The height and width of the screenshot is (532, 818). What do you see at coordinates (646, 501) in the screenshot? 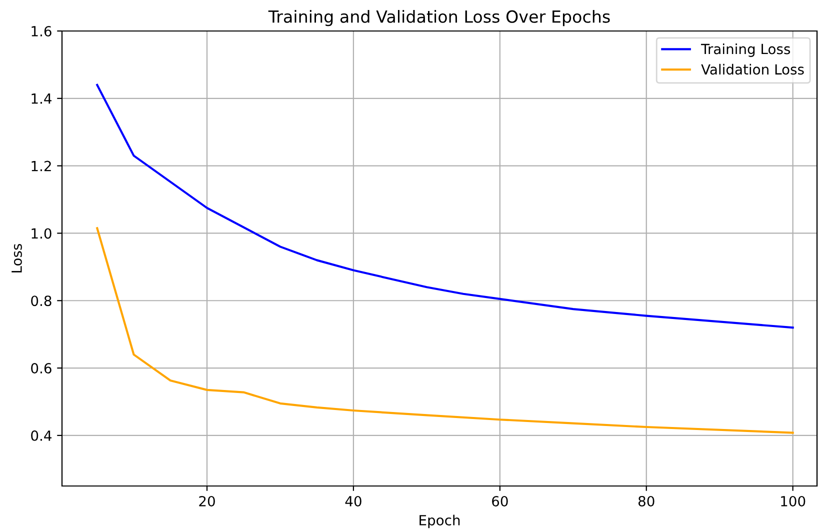
I see `x-tick-label: 80` at bounding box center [646, 501].